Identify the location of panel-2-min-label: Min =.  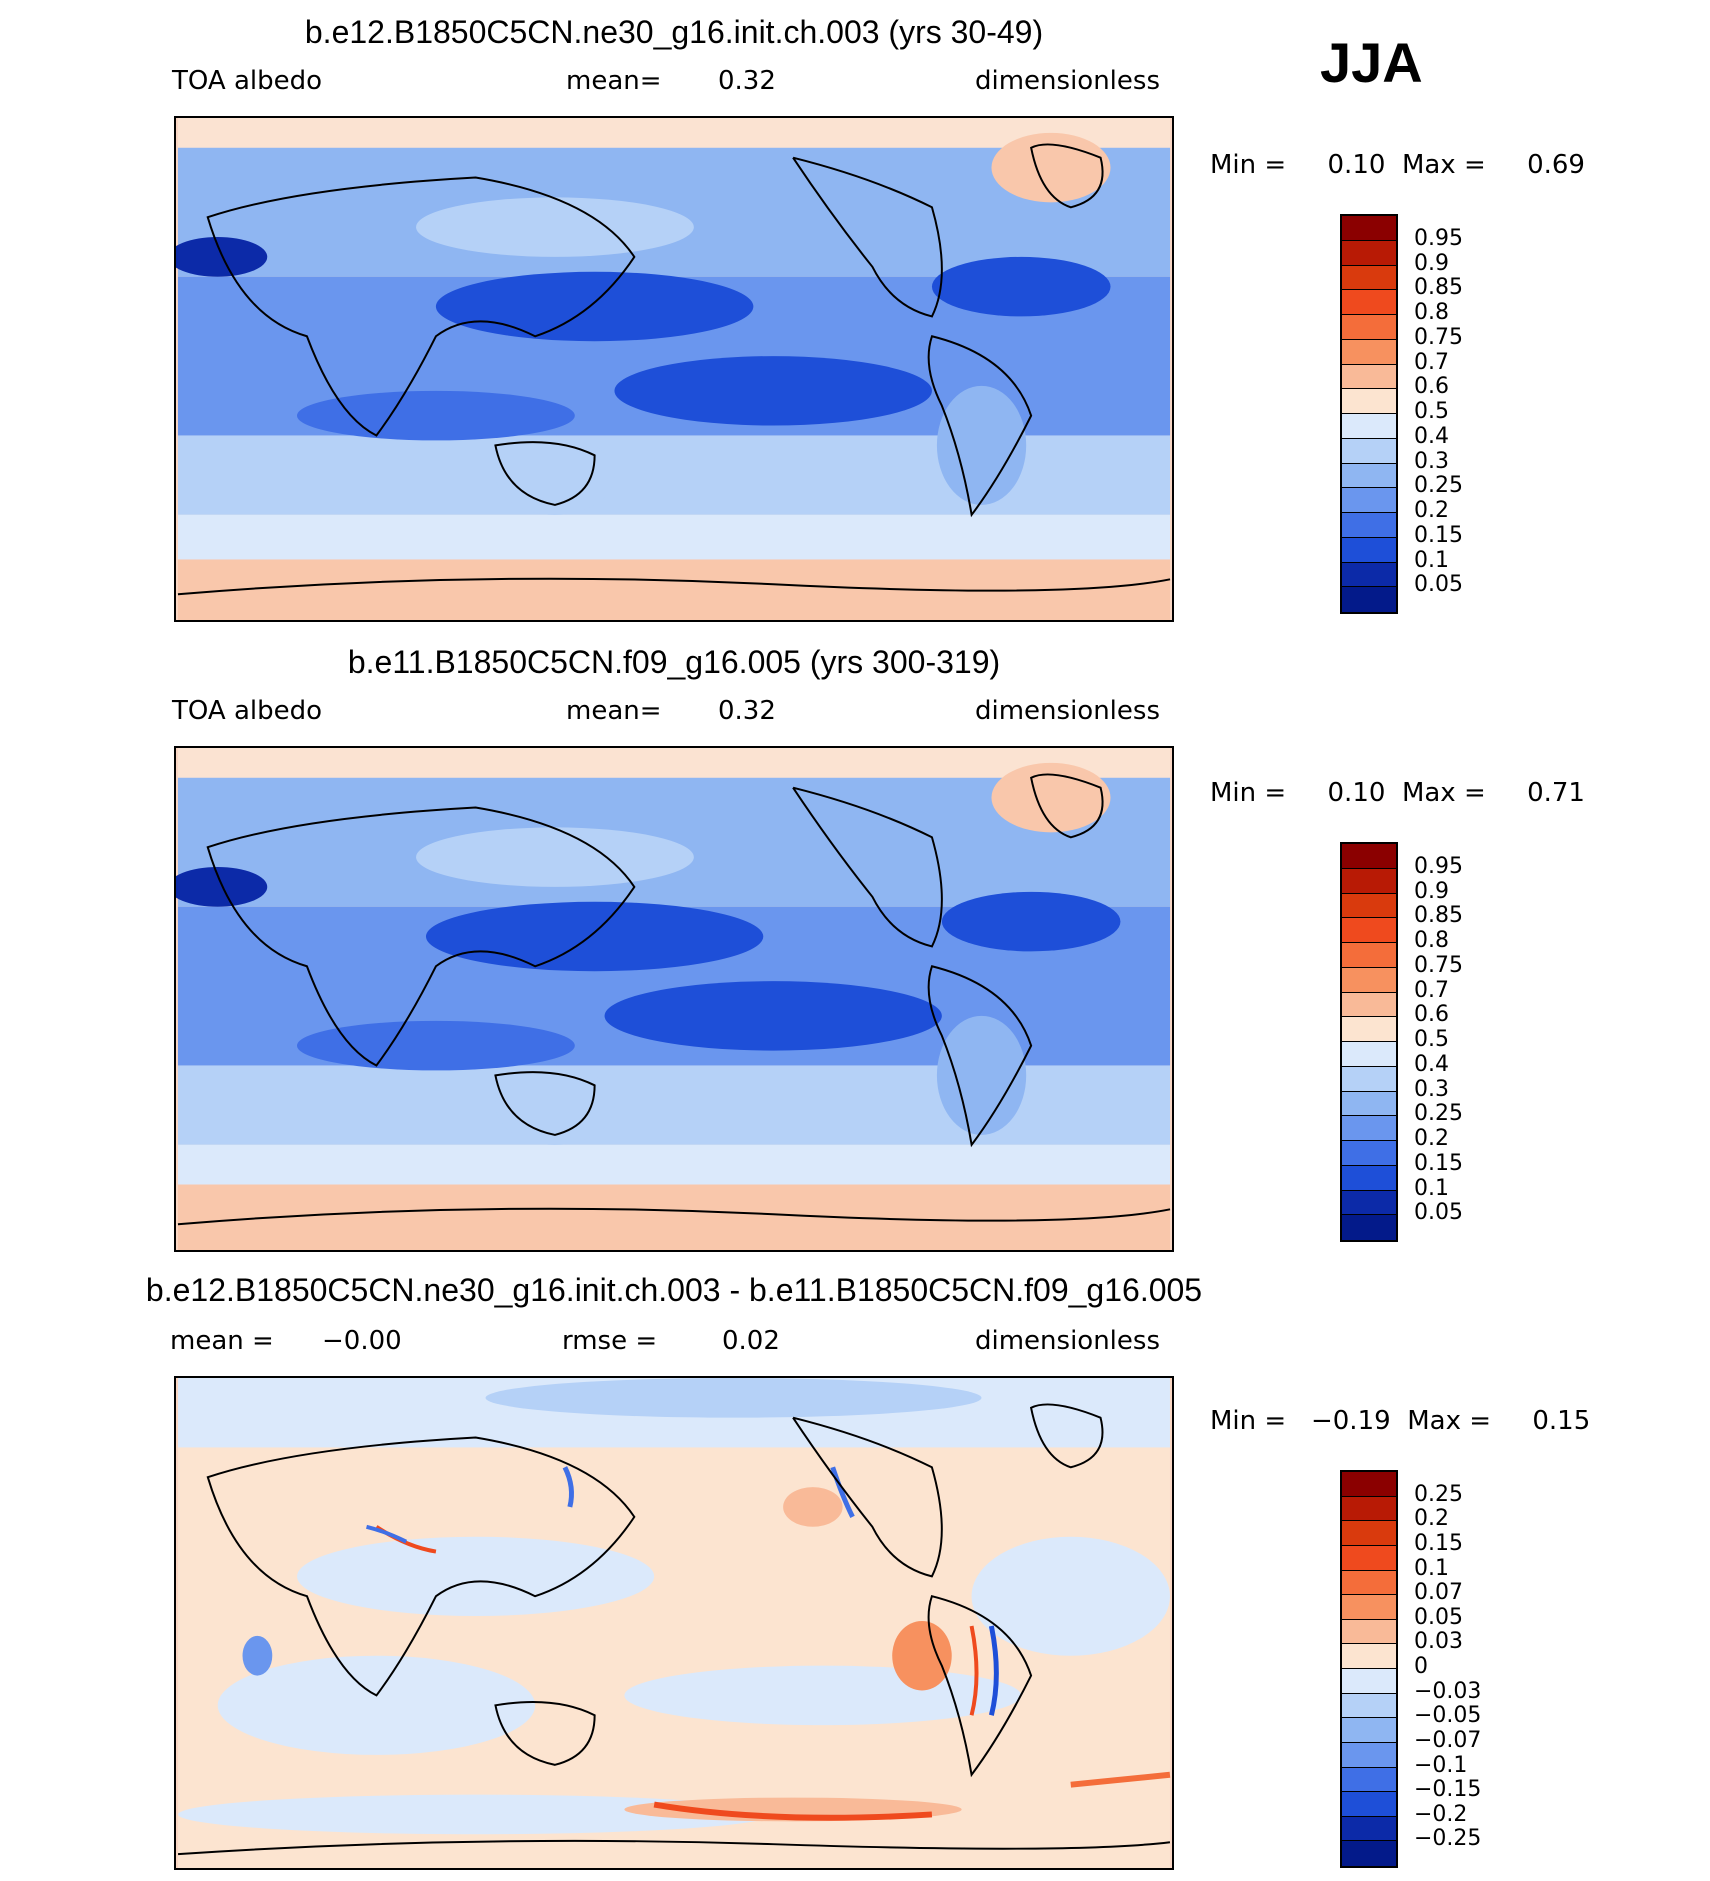
(1248, 793).